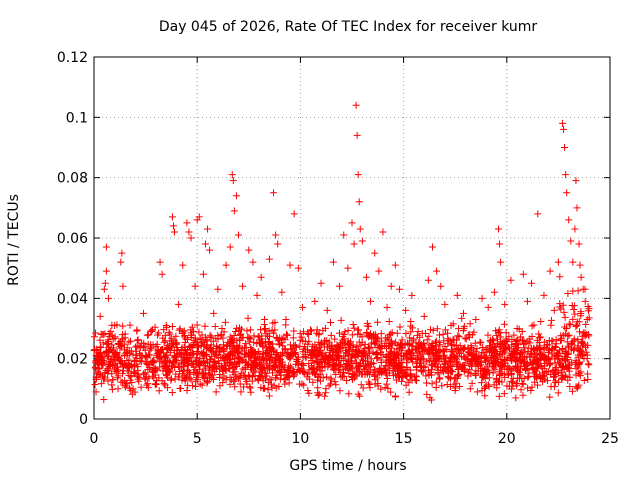 The height and width of the screenshot is (480, 640). What do you see at coordinates (404, 439) in the screenshot?
I see `x-tick-label: 15` at bounding box center [404, 439].